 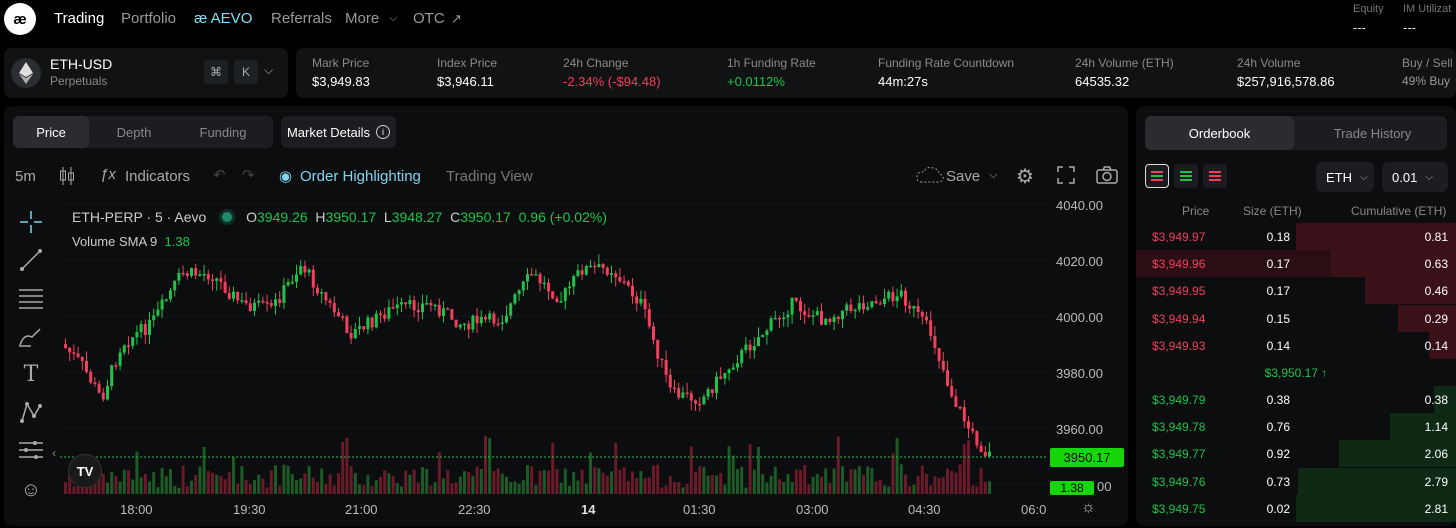 I want to click on nav-otc: OTC, so click(x=429, y=18).